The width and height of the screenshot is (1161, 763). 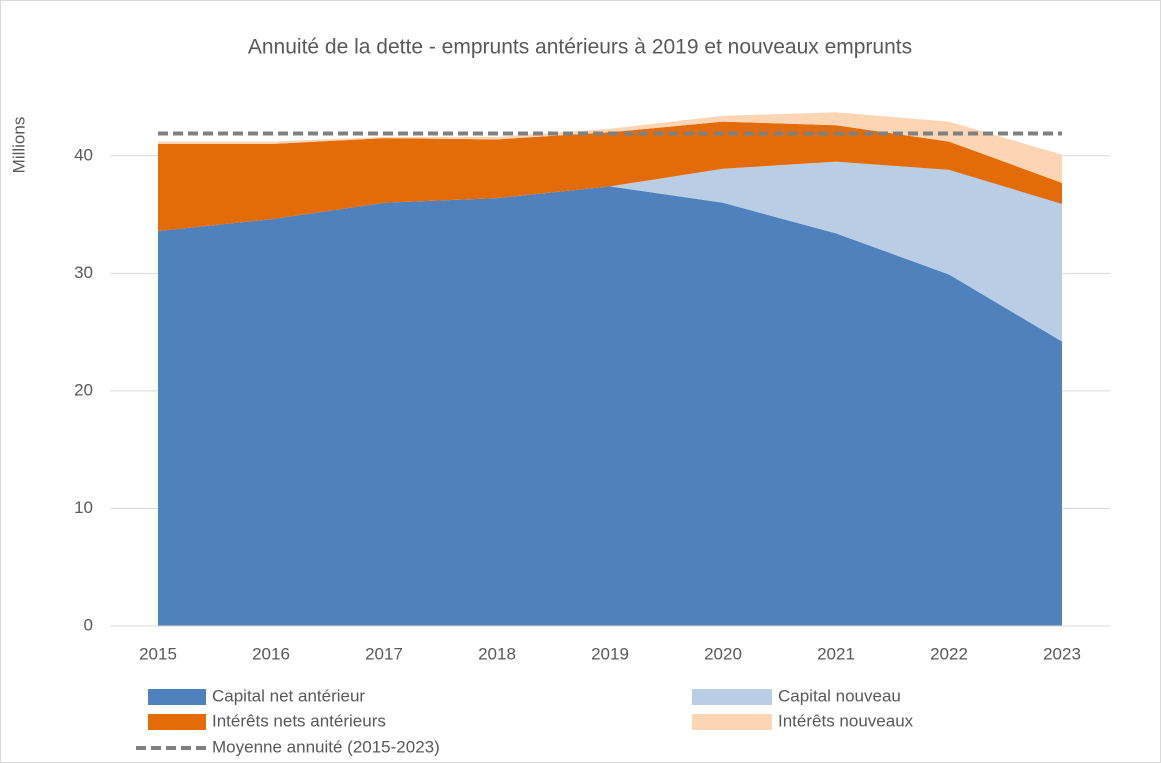 What do you see at coordinates (158, 653) in the screenshot?
I see `x-tick-label: 2015` at bounding box center [158, 653].